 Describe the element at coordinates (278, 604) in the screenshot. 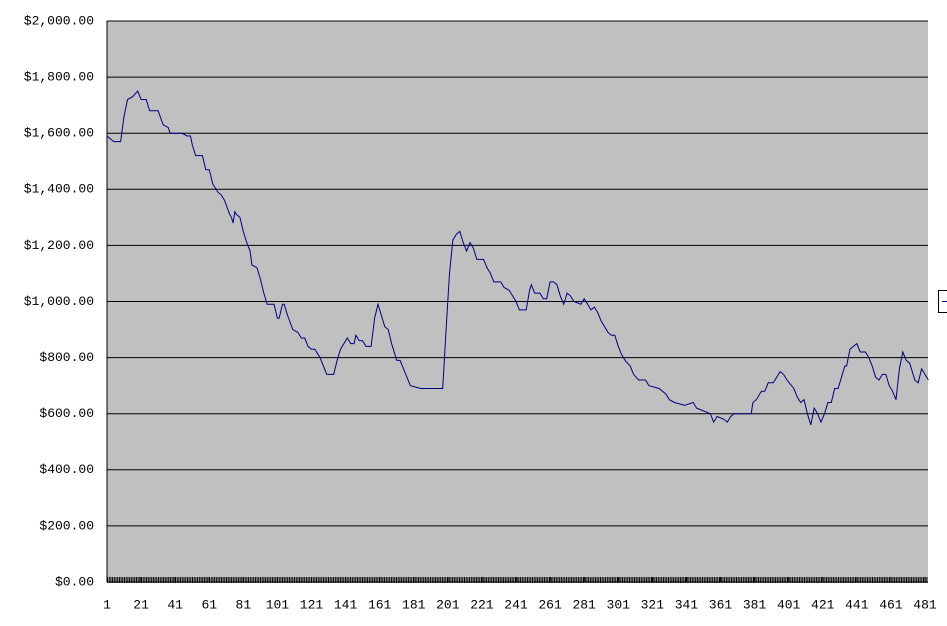

I see `x-tick-label: 101` at that location.